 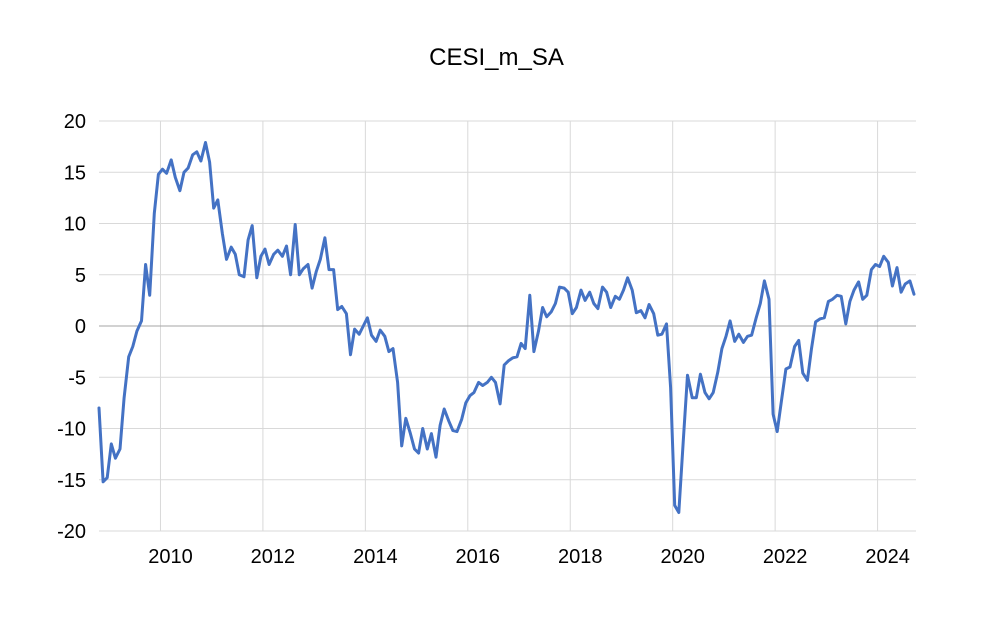 I want to click on y-tick-label: 0, so click(x=80, y=327).